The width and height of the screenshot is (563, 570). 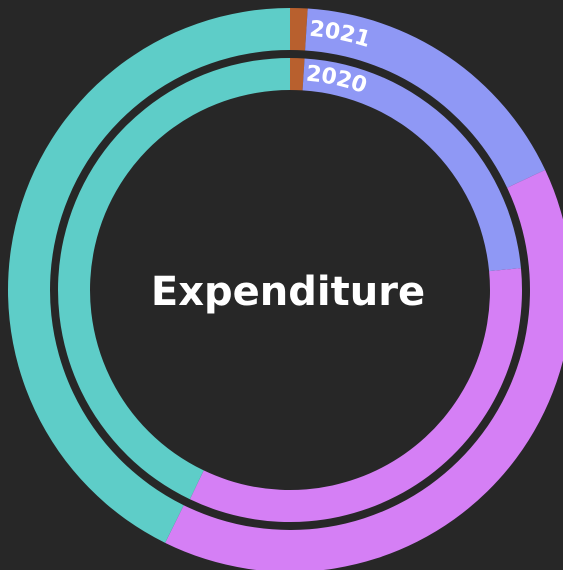 What do you see at coordinates (288, 292) in the screenshot?
I see `chart-title: Expenditure` at bounding box center [288, 292].